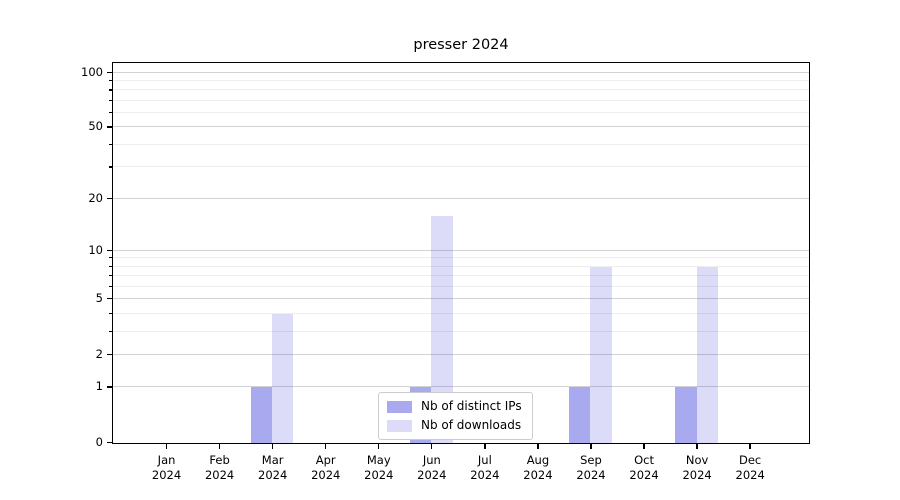 This screenshot has height=500, width=900. I want to click on y-tick-label: 20, so click(95, 197).